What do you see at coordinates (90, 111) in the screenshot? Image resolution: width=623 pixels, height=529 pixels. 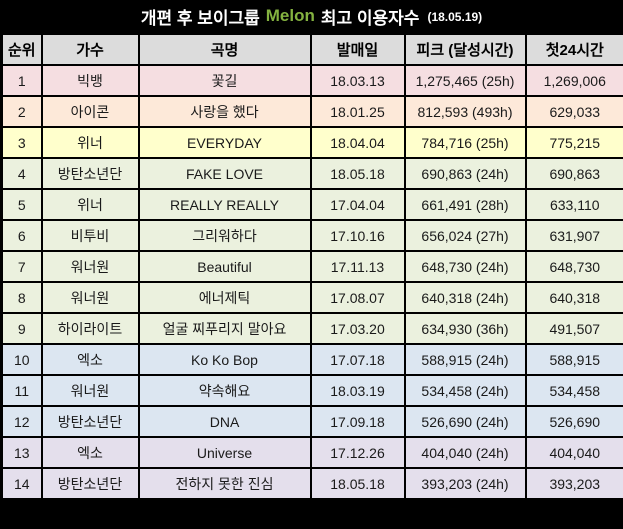 I see `artist-cell: 아이콘` at bounding box center [90, 111].